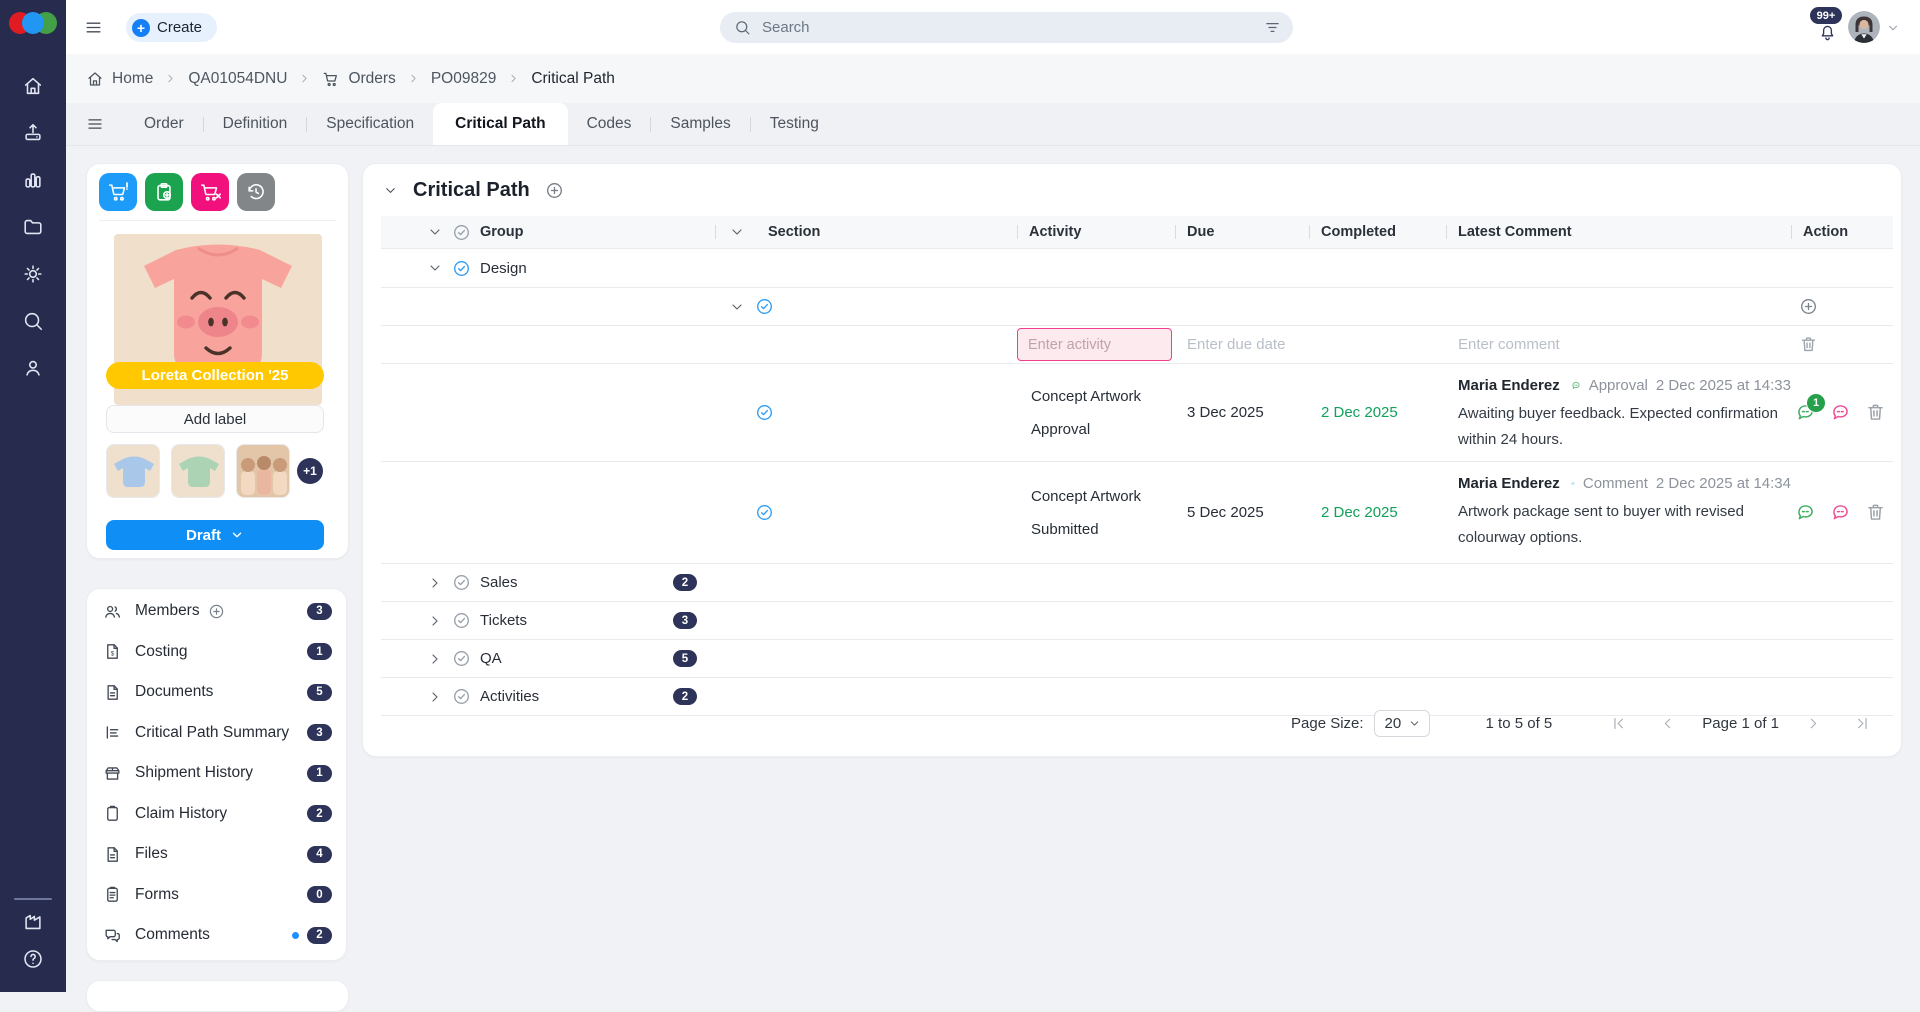 The image size is (1920, 1012). What do you see at coordinates (1401, 723) in the screenshot?
I see `page-size-select: 20` at bounding box center [1401, 723].